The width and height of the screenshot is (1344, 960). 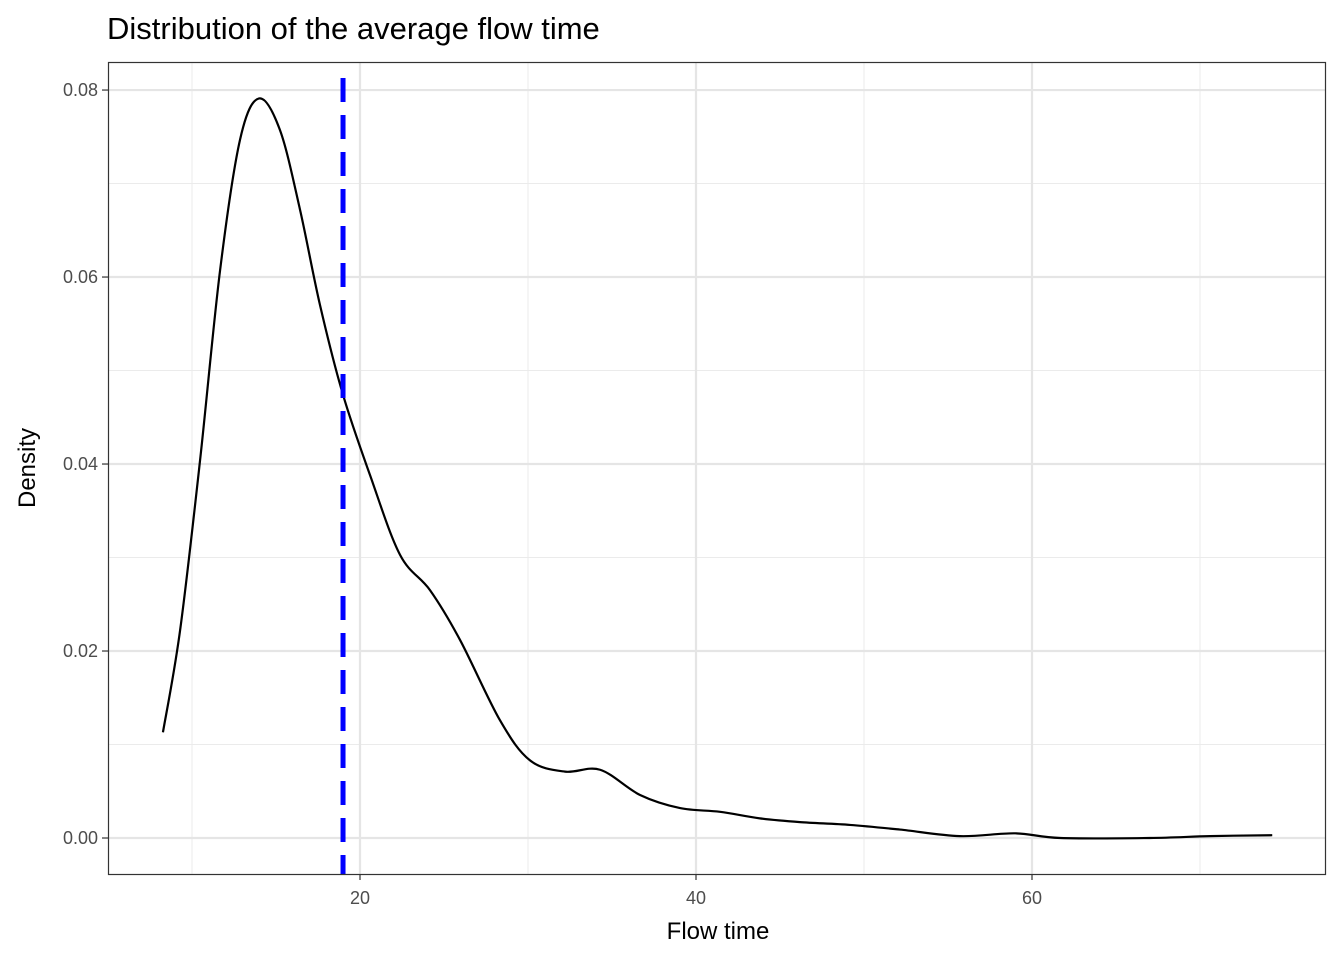 I want to click on x-tick-label: 20, so click(x=360, y=898).